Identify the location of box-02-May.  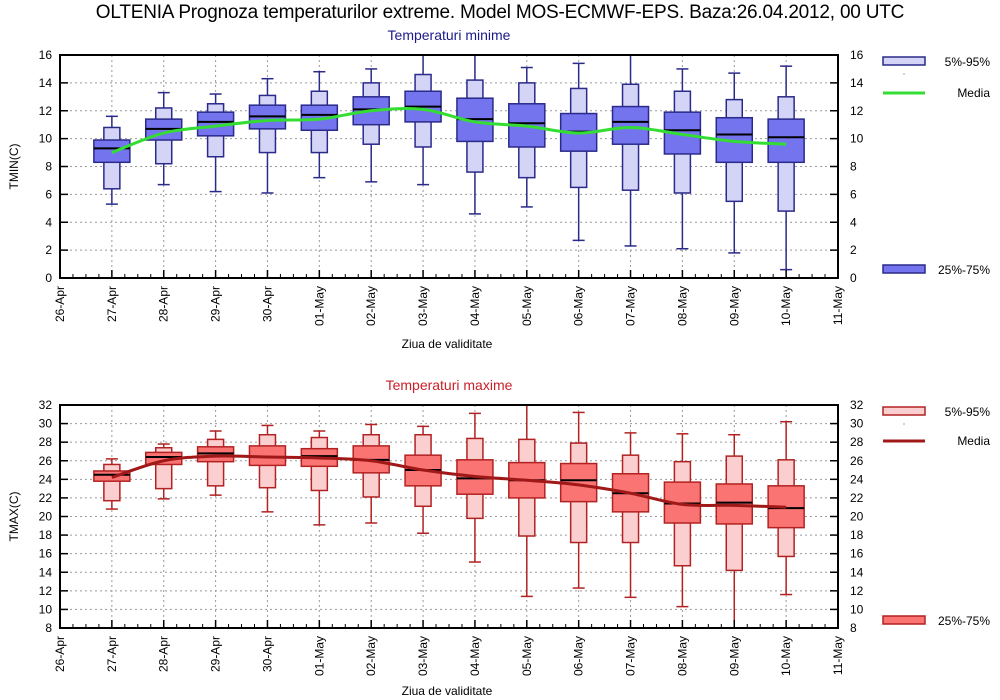
(371, 473).